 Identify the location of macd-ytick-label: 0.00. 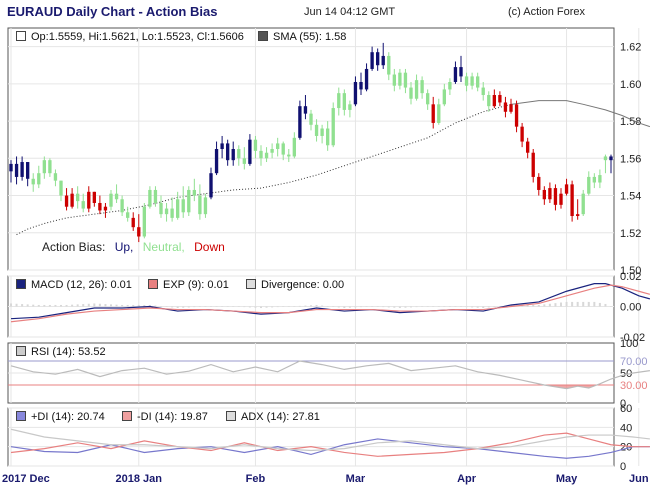
(630, 308).